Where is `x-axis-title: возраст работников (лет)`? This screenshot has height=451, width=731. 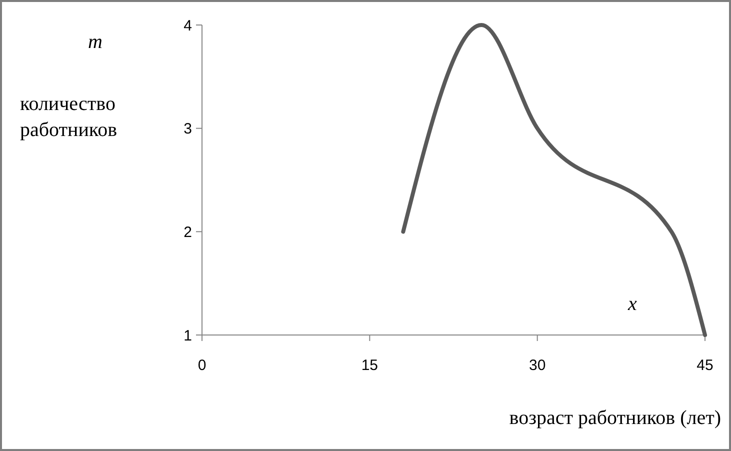
x-axis-title: возраст работников (лет) is located at coordinates (615, 418).